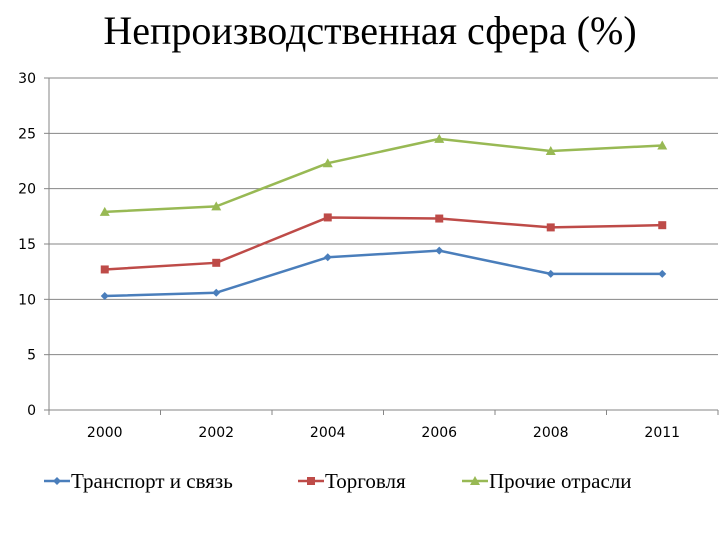 Image resolution: width=720 pixels, height=540 pixels. I want to click on y-tick-label: 15, so click(27, 245).